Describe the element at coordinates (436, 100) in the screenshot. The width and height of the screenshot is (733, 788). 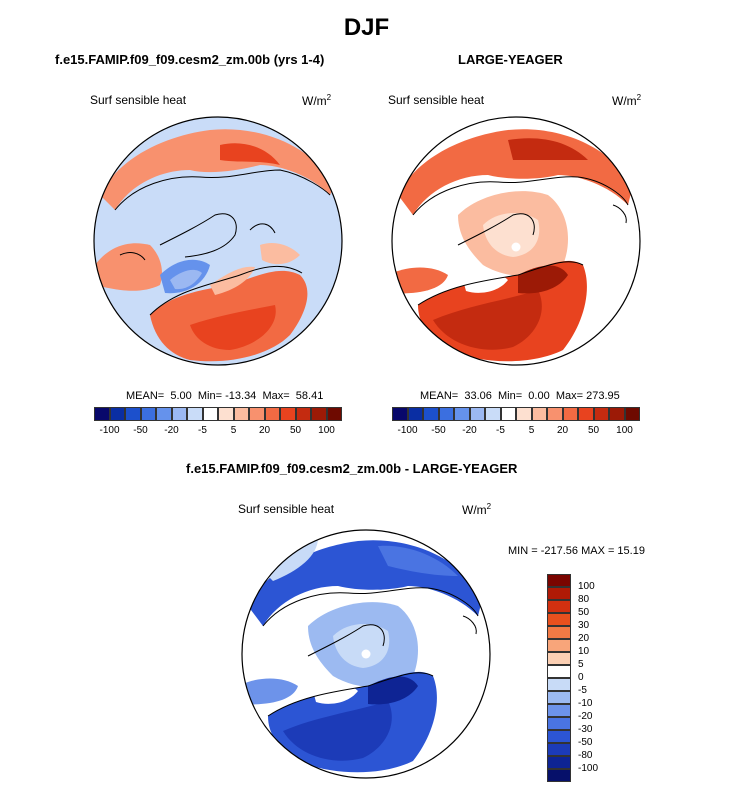
I see `panel2-variable-label: Surf sensible heat` at that location.